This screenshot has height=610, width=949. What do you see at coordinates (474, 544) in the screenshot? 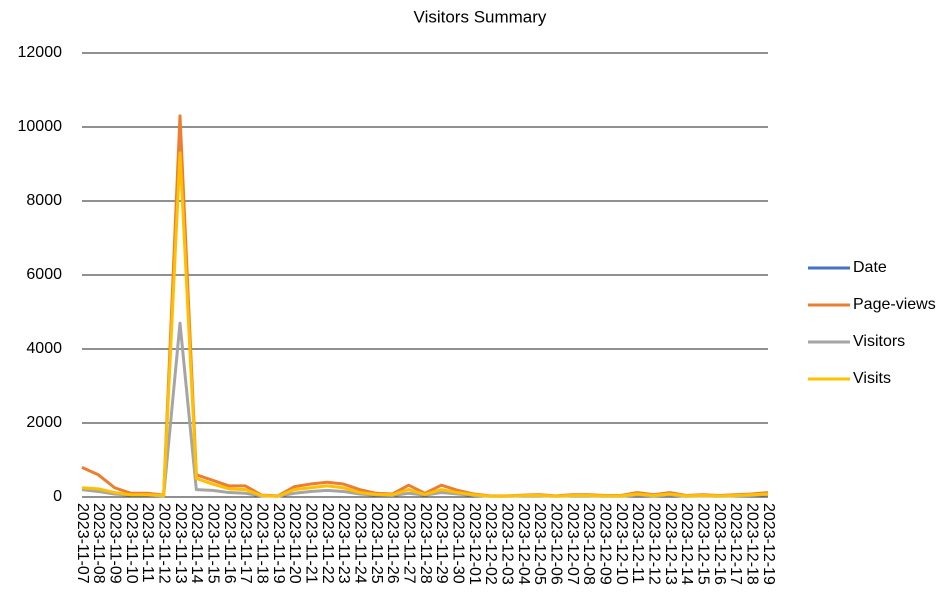
I see `x-tick-label: 2023-12-01` at bounding box center [474, 544].